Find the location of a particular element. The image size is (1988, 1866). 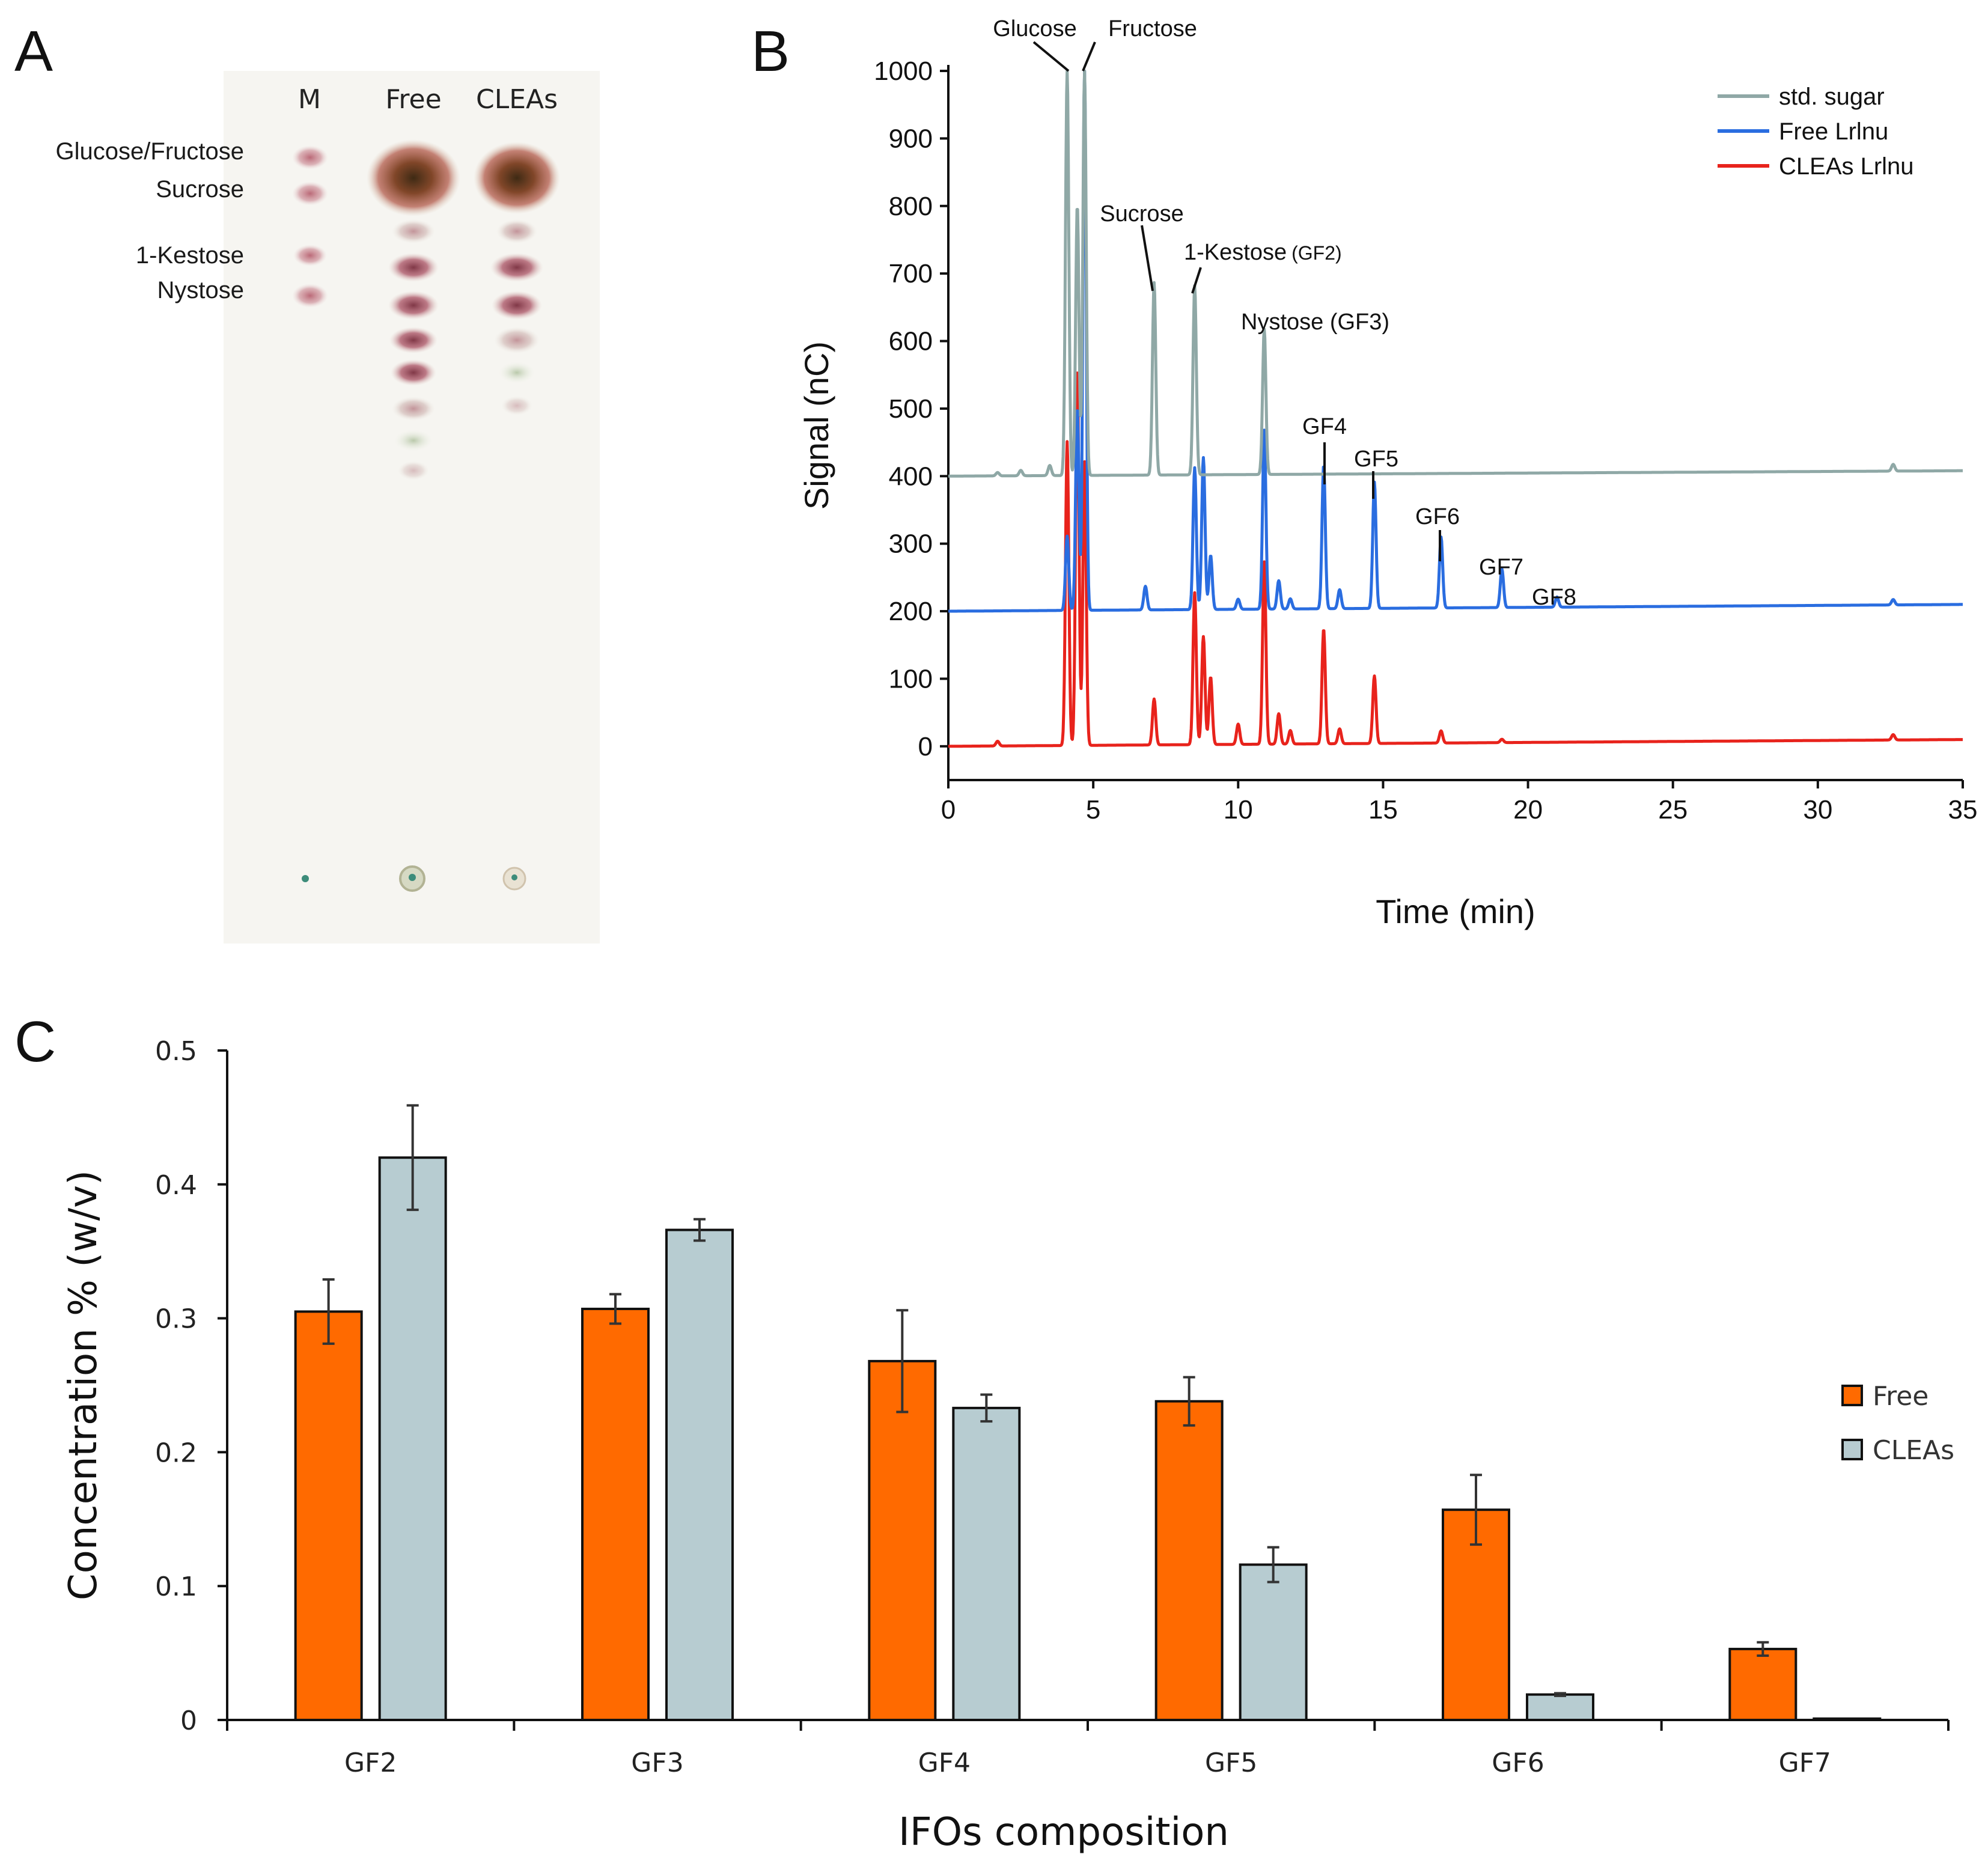

bar-cleas-gf2 is located at coordinates (412, 1438).